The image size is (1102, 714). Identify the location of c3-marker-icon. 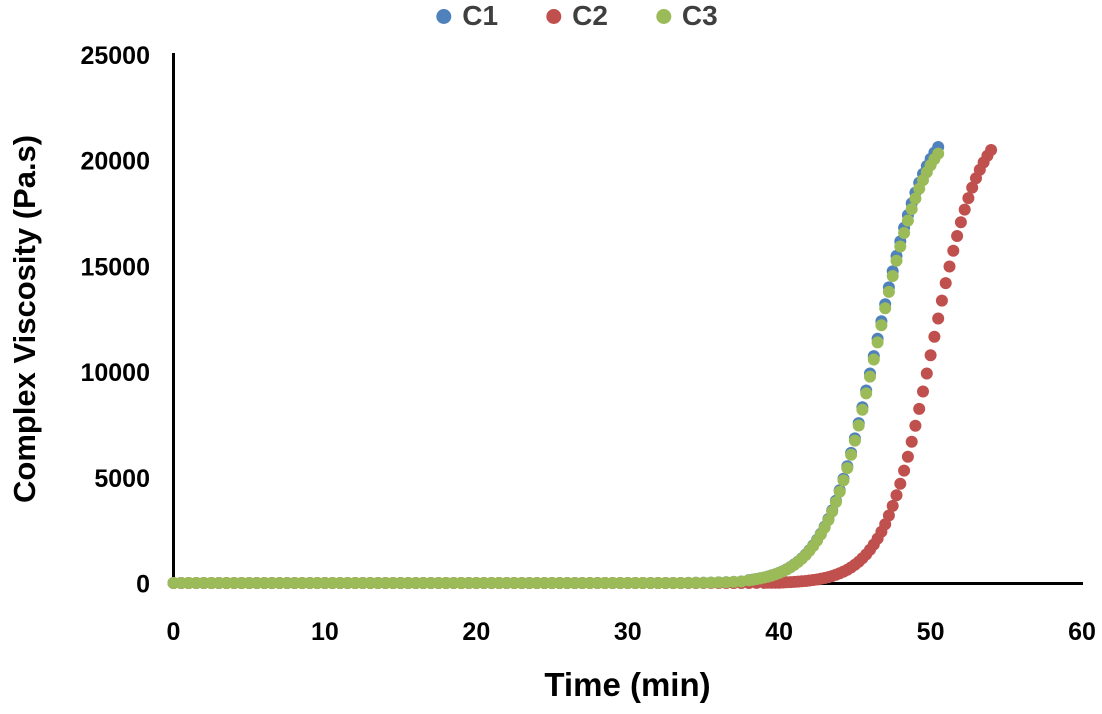
(663, 16).